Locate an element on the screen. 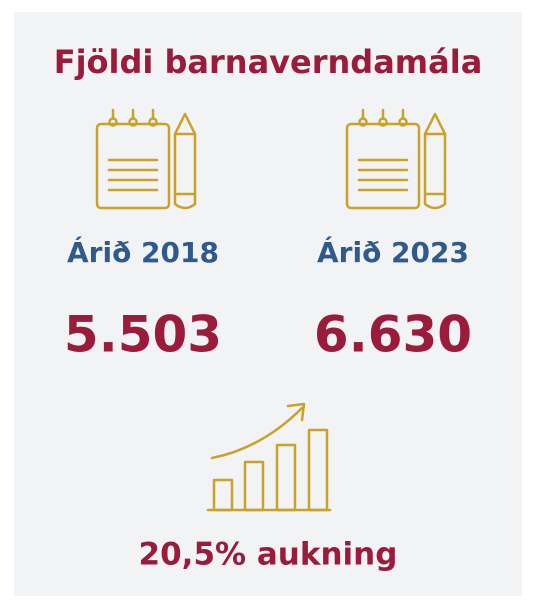 This screenshot has height=610, width=536. count-value: 5.503 is located at coordinates (143, 335).